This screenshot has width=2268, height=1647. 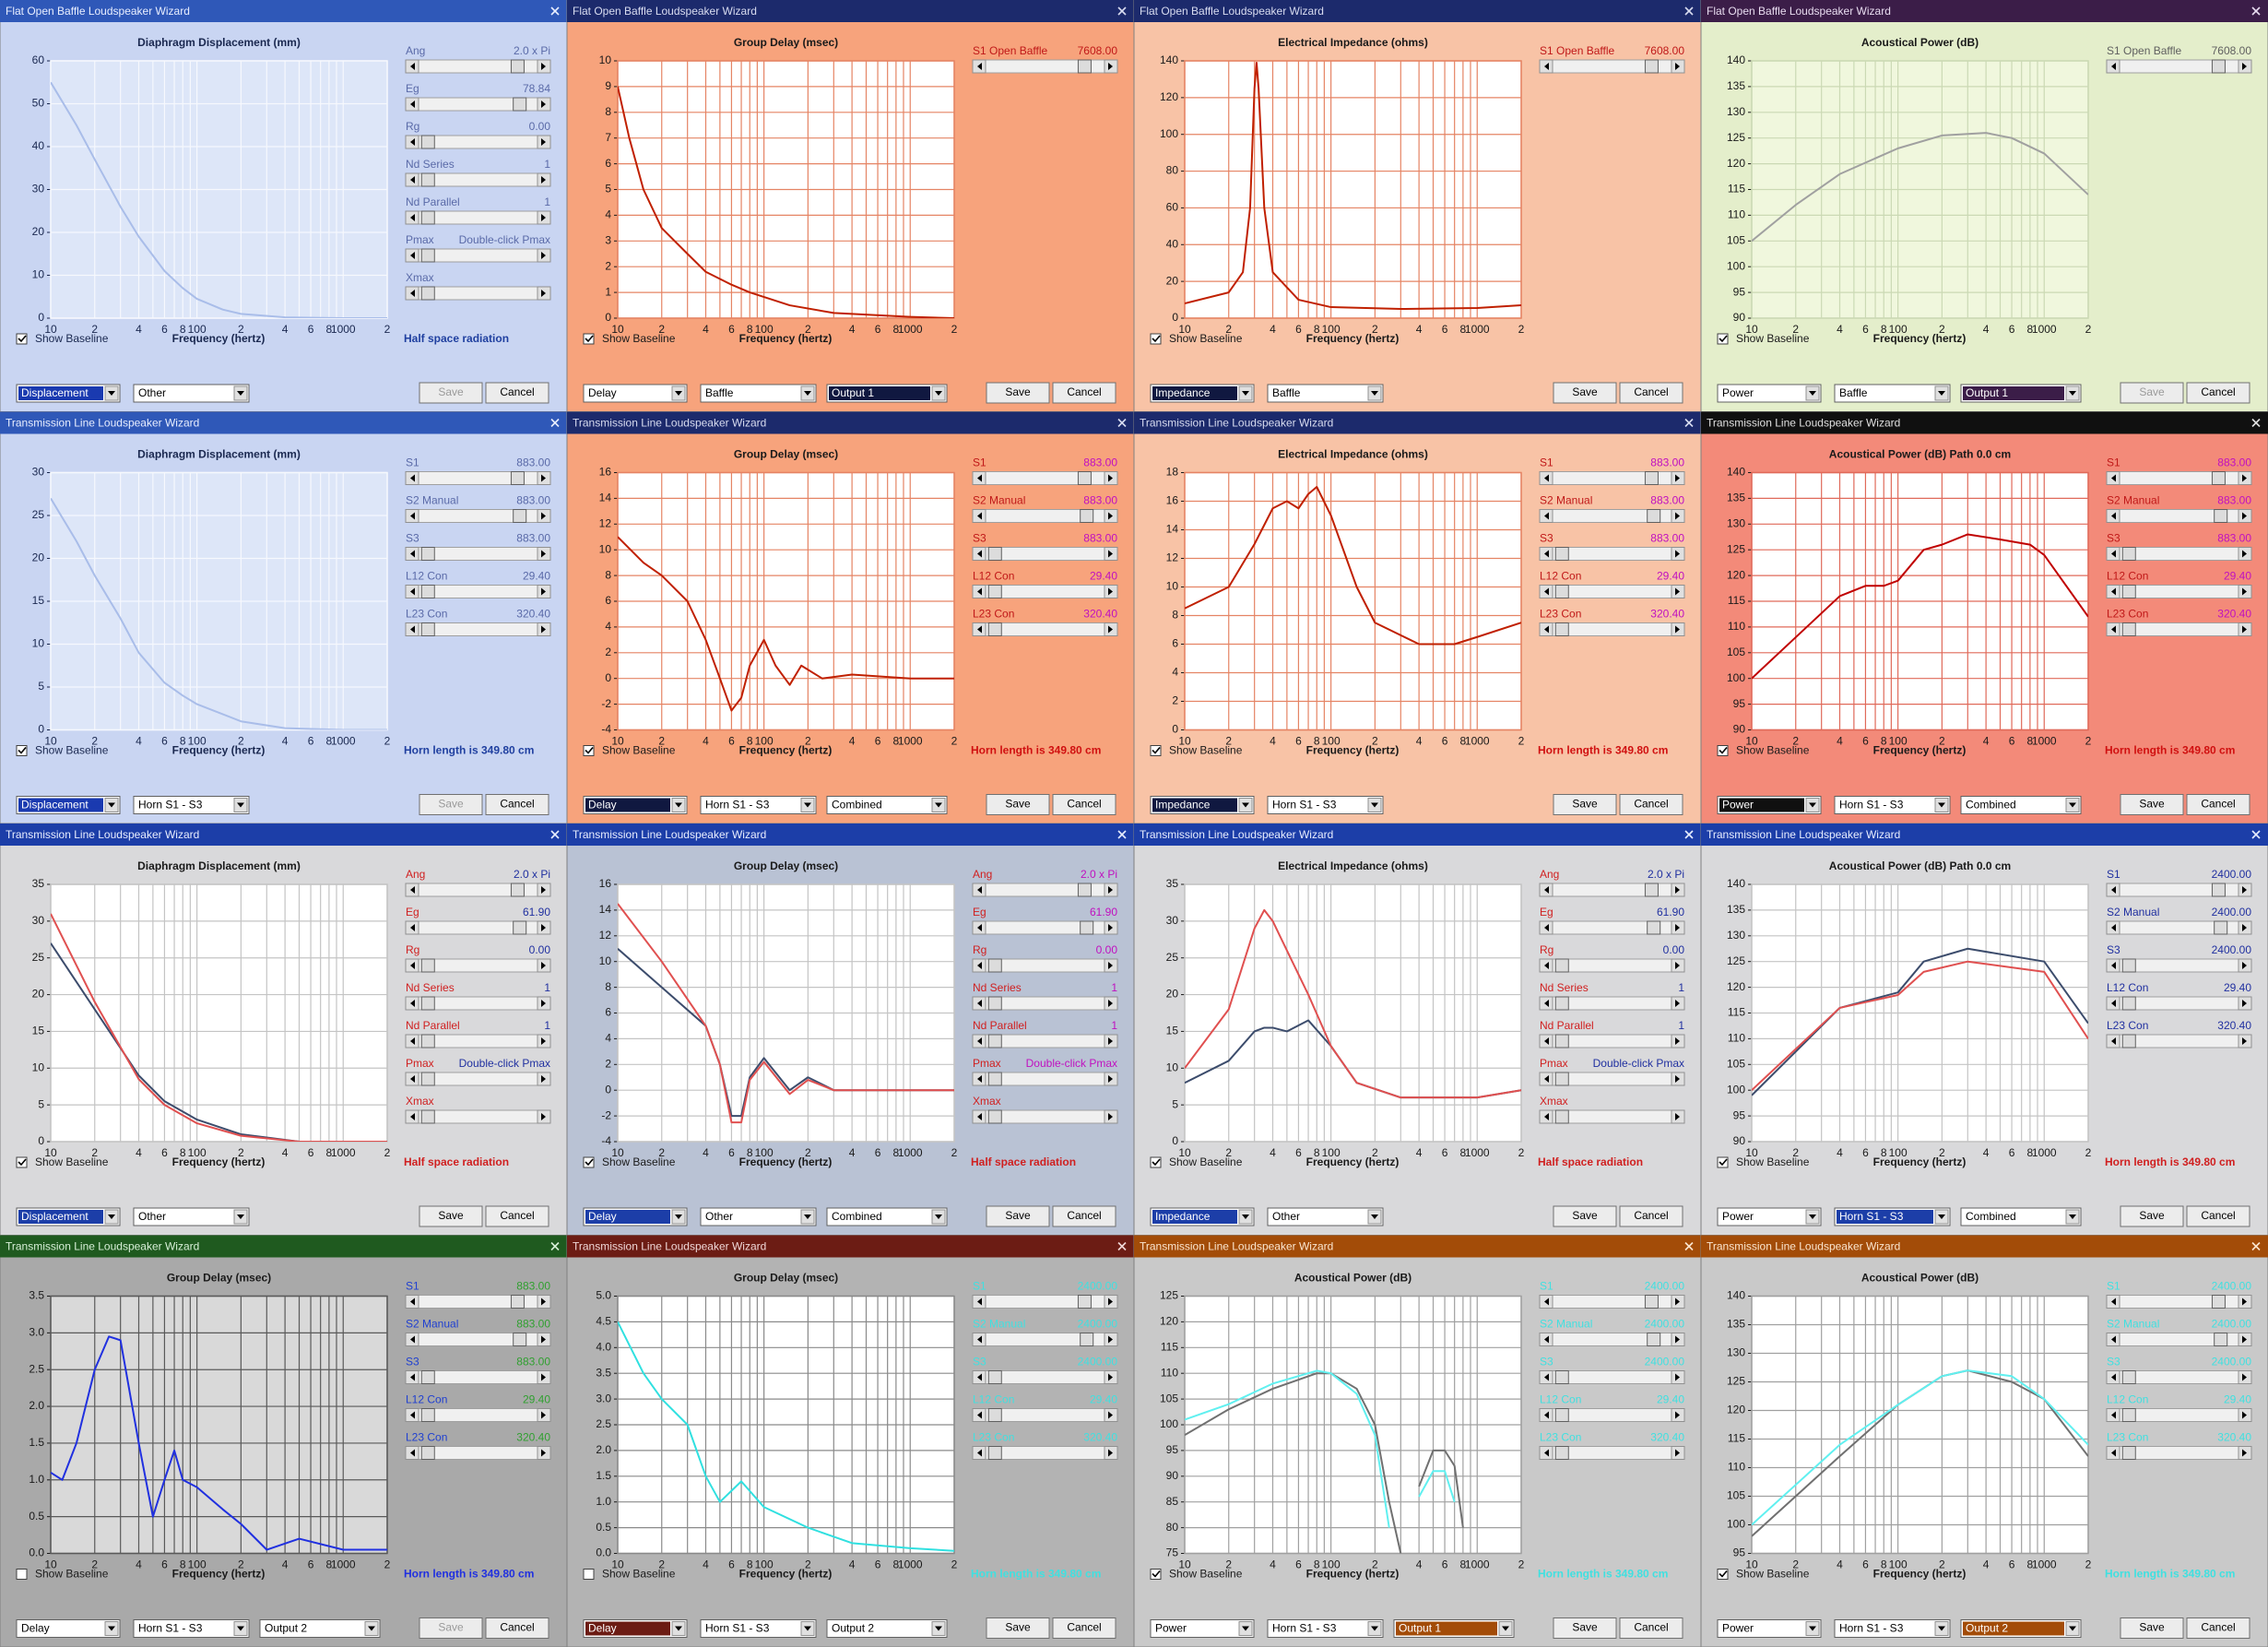 I want to click on dropdown: Power, so click(x=1769, y=1217).